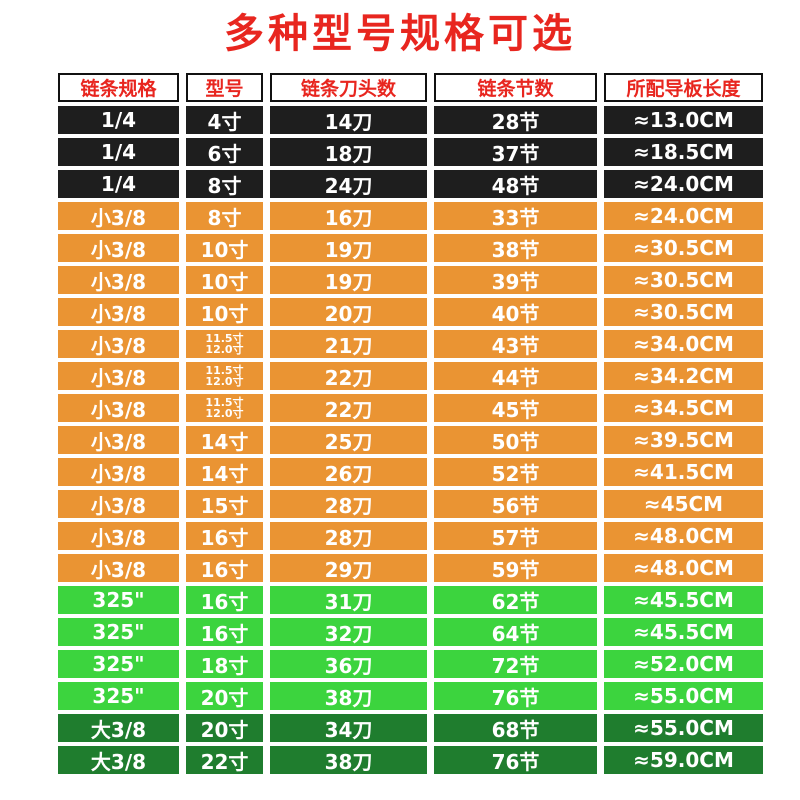  Describe the element at coordinates (683, 152) in the screenshot. I see `cell-bar-length: ≈18.5CM` at that location.